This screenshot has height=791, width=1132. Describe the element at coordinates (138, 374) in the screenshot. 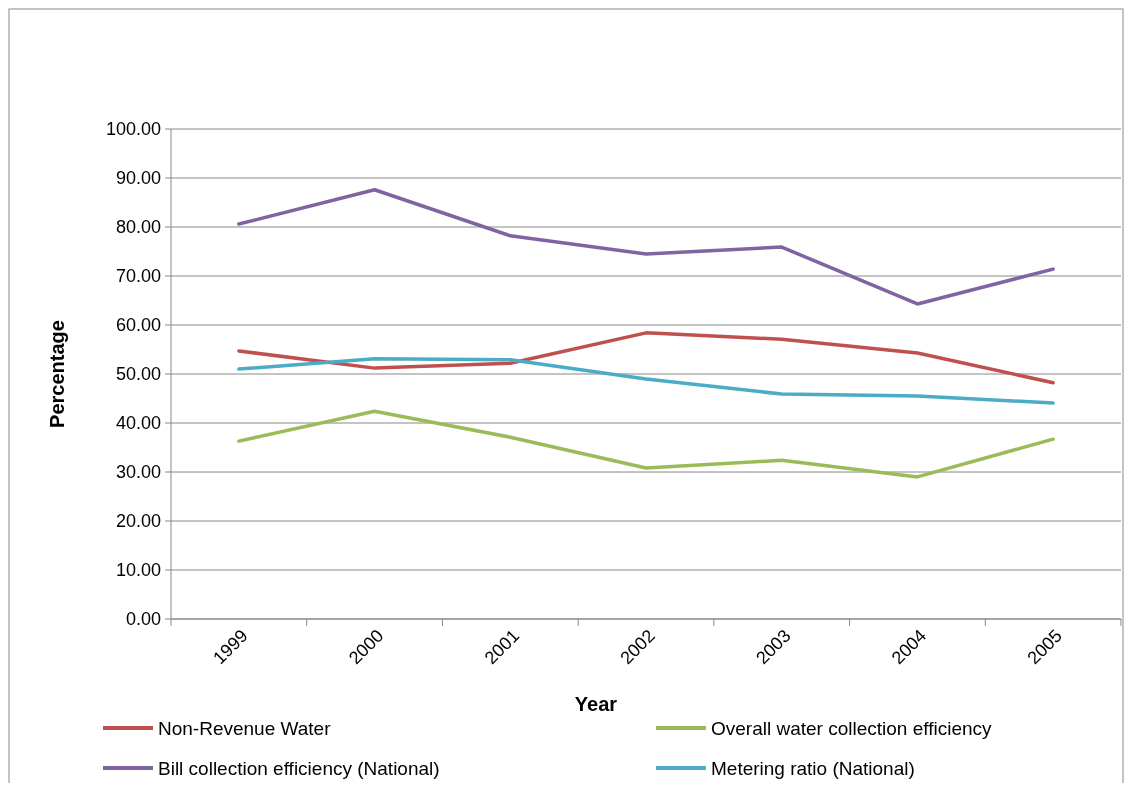

I see `y-tick-label: 50.00` at that location.